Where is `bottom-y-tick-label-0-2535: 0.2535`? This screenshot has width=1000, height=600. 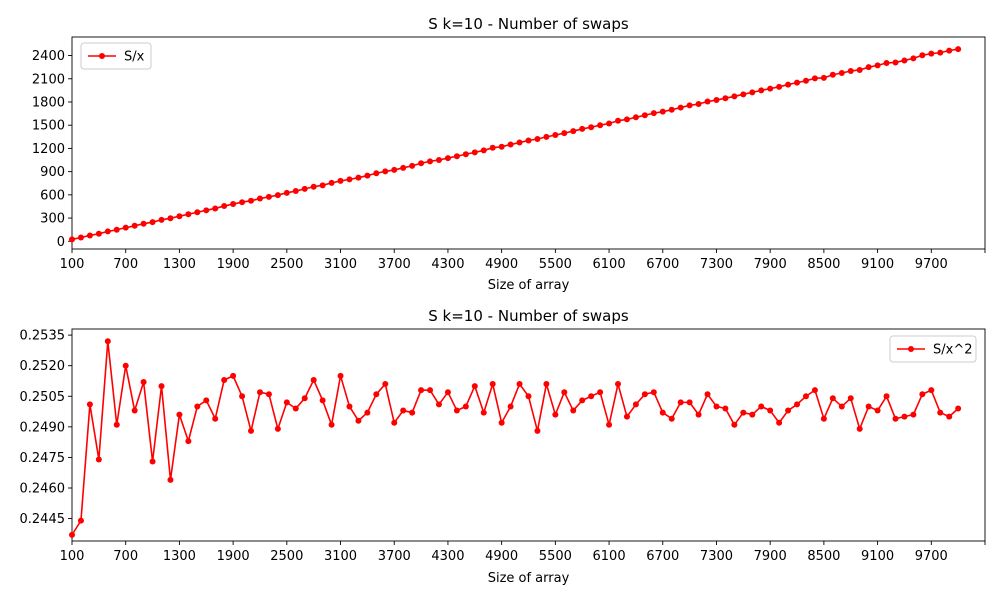 bottom-y-tick-label-0-2535: 0.2535 is located at coordinates (43, 336).